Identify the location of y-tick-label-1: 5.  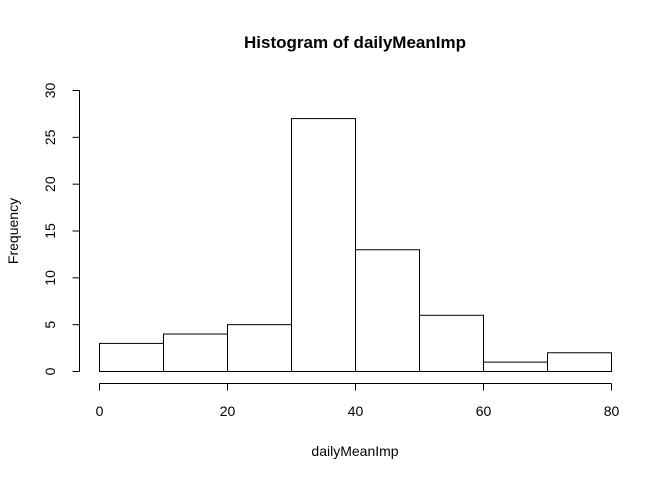
(50, 325).